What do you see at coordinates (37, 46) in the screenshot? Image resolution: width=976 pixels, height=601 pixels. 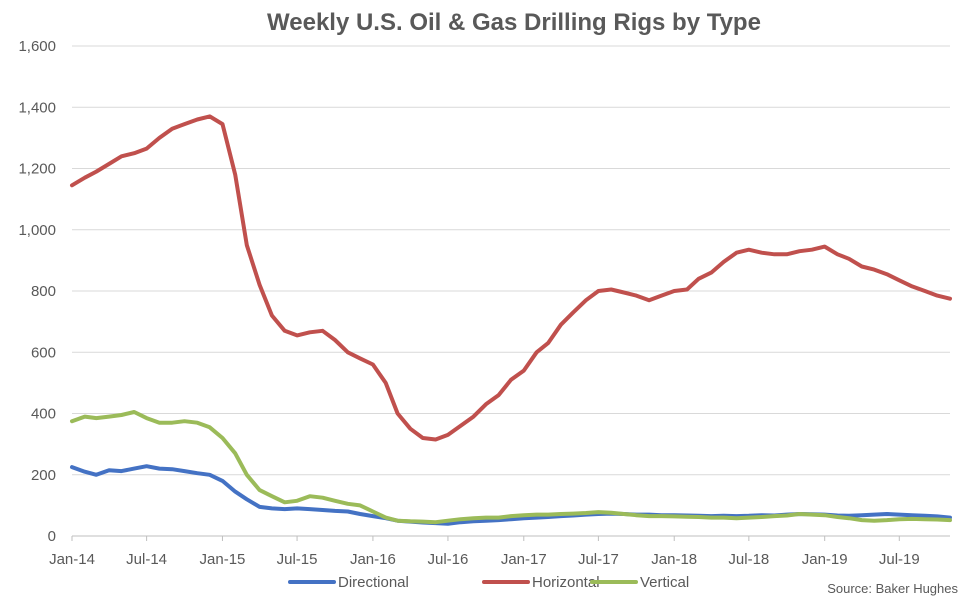 I see `y-tick-label: 1,600` at bounding box center [37, 46].